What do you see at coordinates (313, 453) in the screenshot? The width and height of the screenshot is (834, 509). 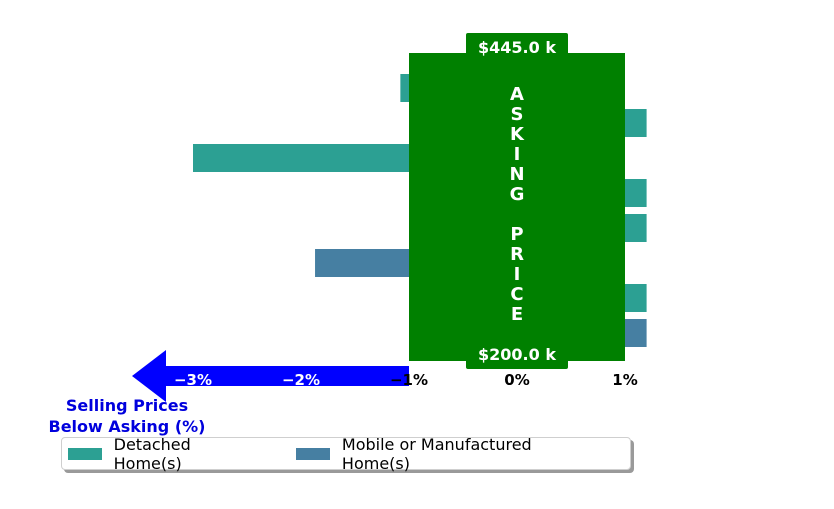 I see `legend-swatch-mobile` at bounding box center [313, 453].